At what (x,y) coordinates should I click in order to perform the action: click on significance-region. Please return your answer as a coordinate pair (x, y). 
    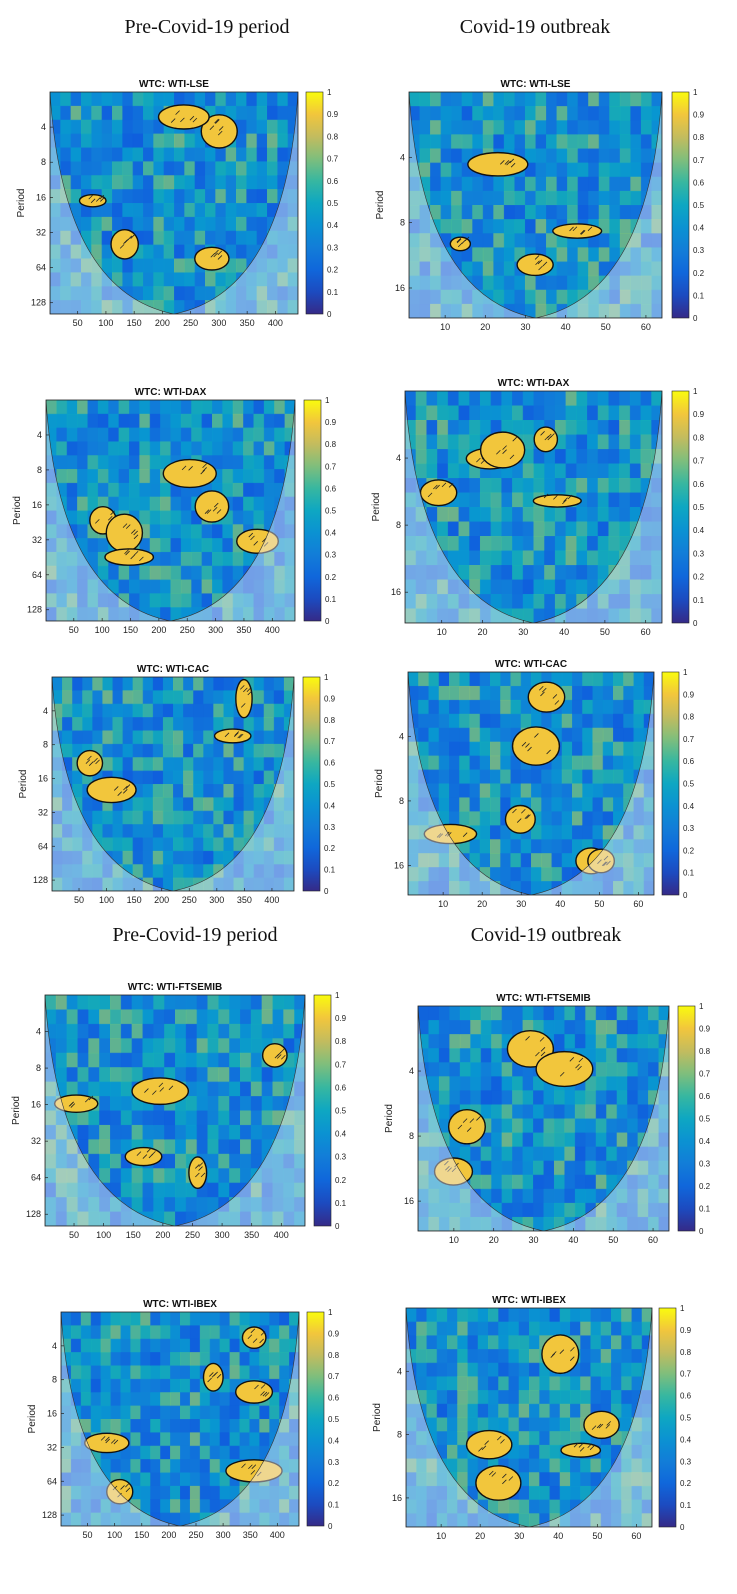
    Looking at the image, I should click on (143, 1156).